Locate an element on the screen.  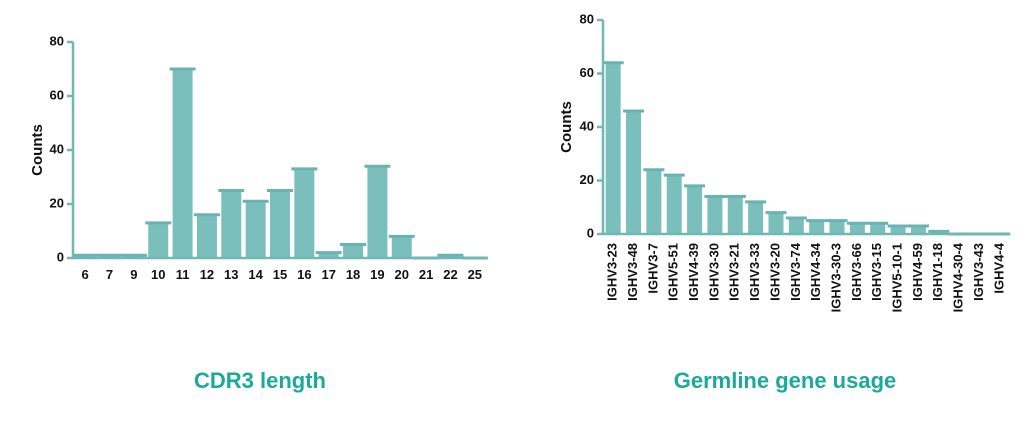
x-tick-label-ighv3-7: IGHV3-7 is located at coordinates (652, 268).